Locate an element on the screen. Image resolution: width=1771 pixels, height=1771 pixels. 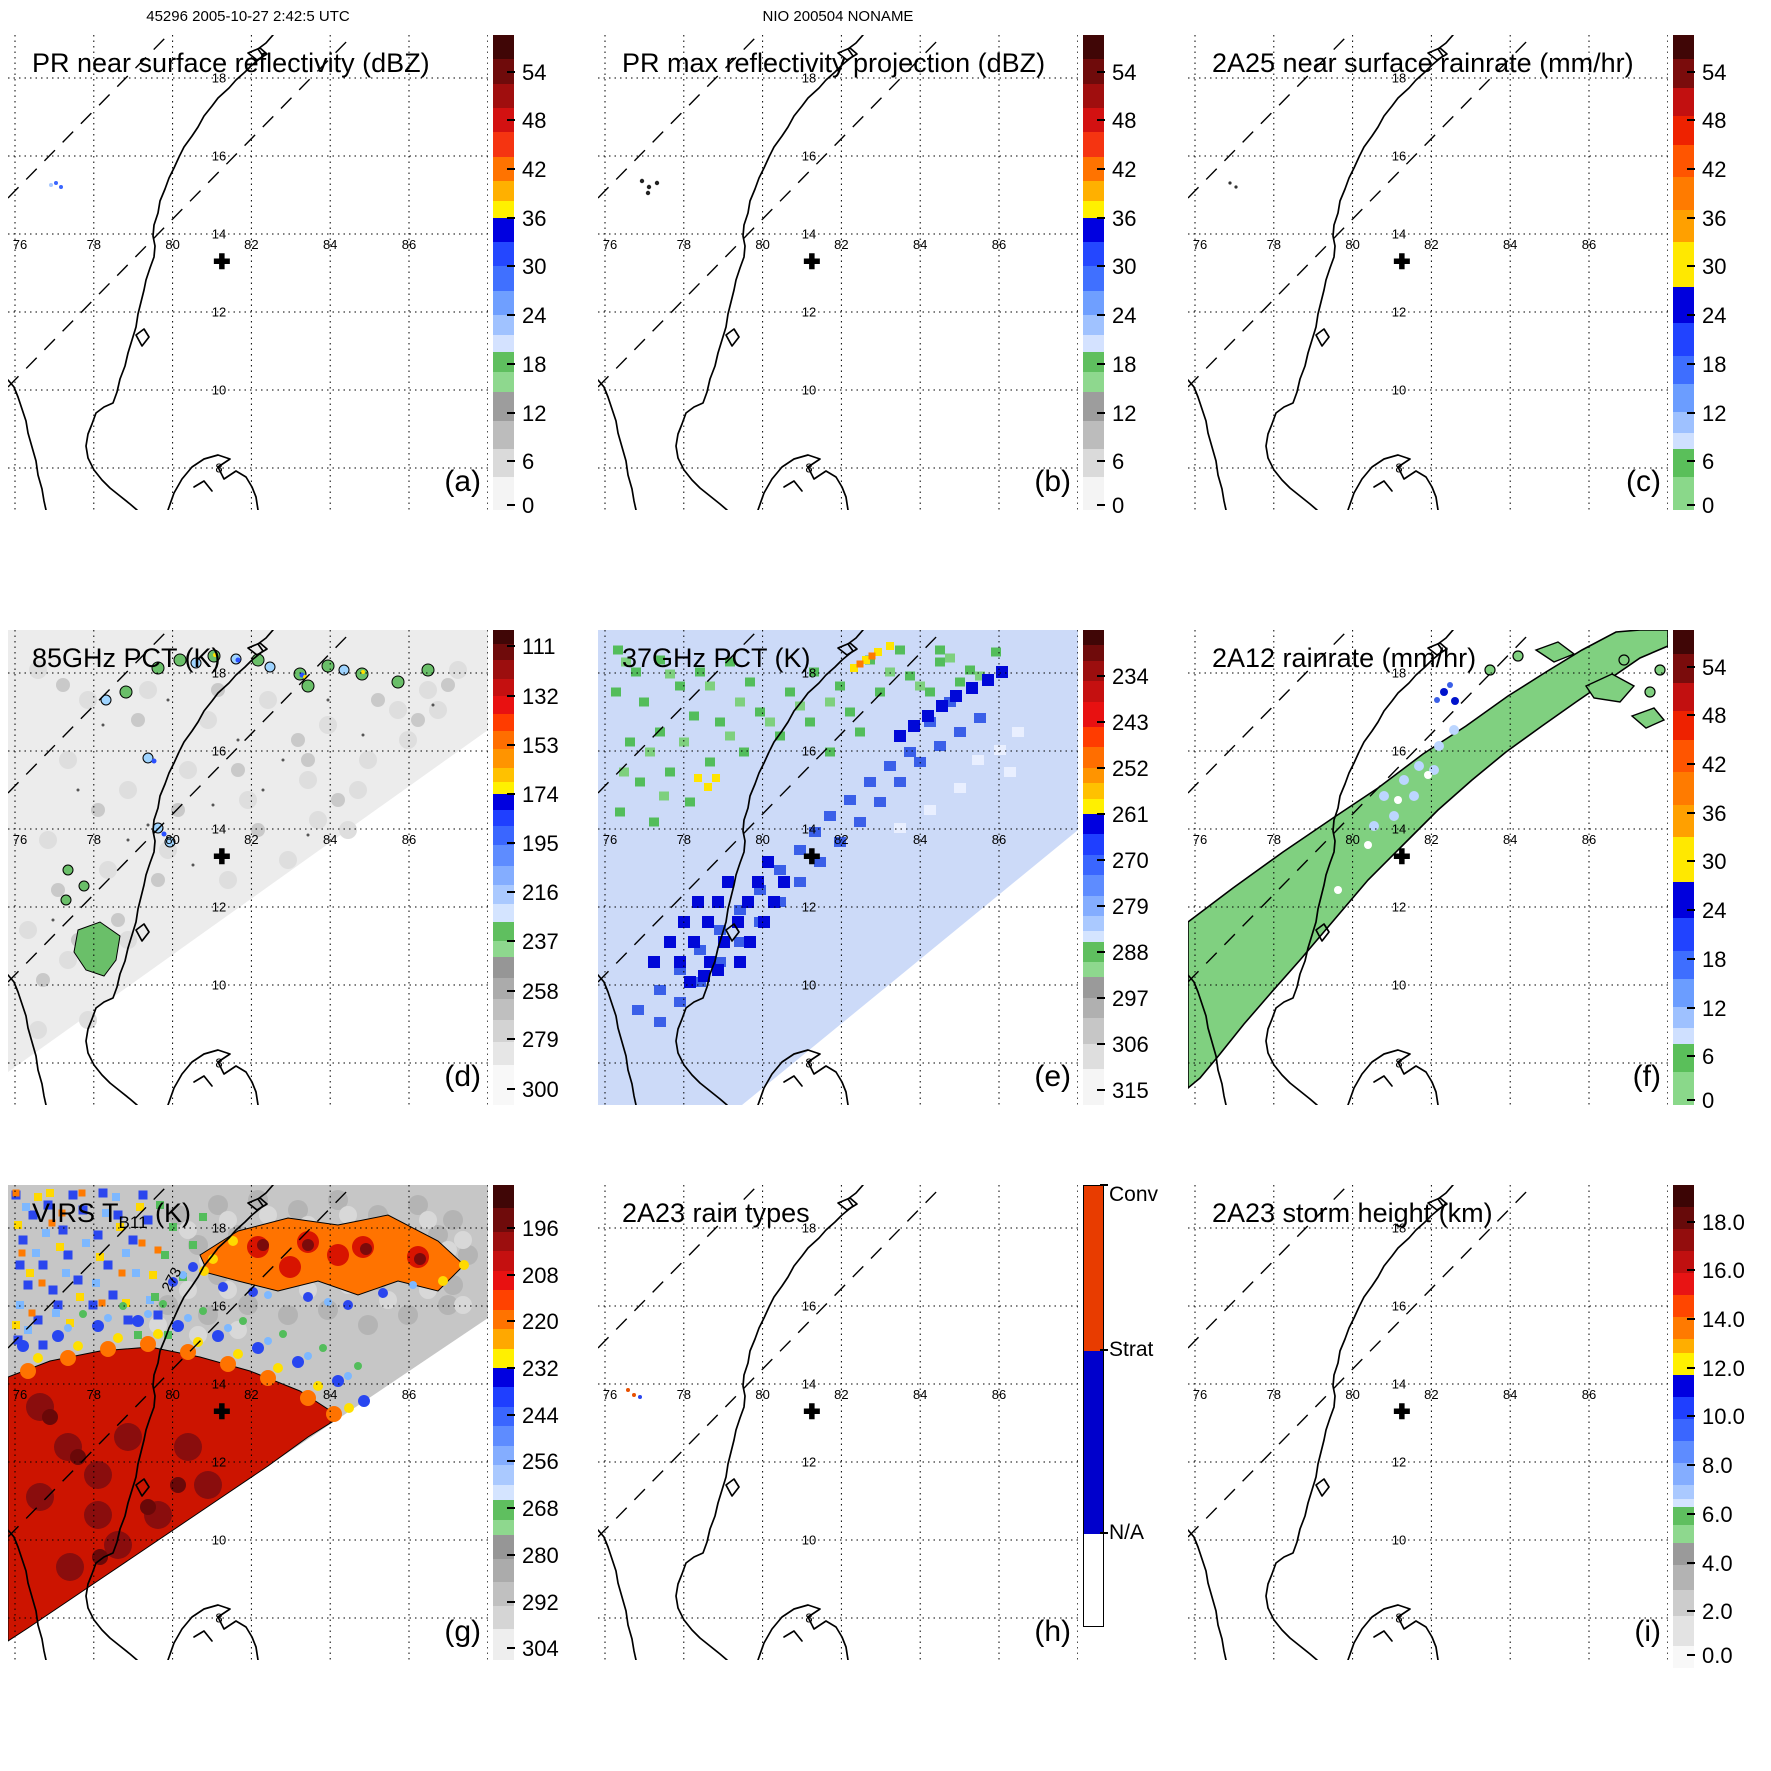
map-d: 76 78 80 82 84 86 18 16 14 12 10 8 85GHz PCT (K) (d) is located at coordinates (248, 867).